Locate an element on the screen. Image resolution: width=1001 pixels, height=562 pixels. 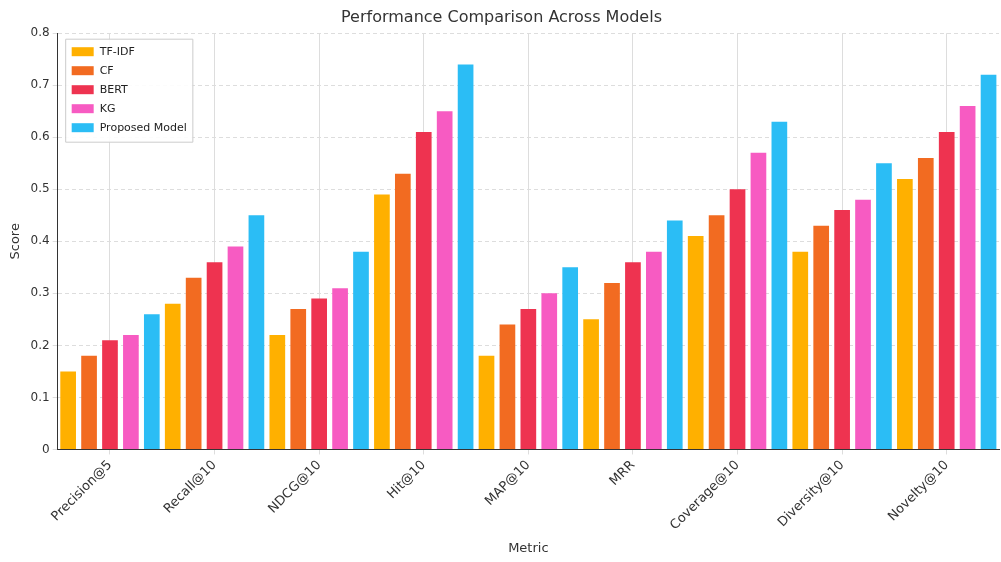
legend-label: KG is located at coordinates (107, 109).